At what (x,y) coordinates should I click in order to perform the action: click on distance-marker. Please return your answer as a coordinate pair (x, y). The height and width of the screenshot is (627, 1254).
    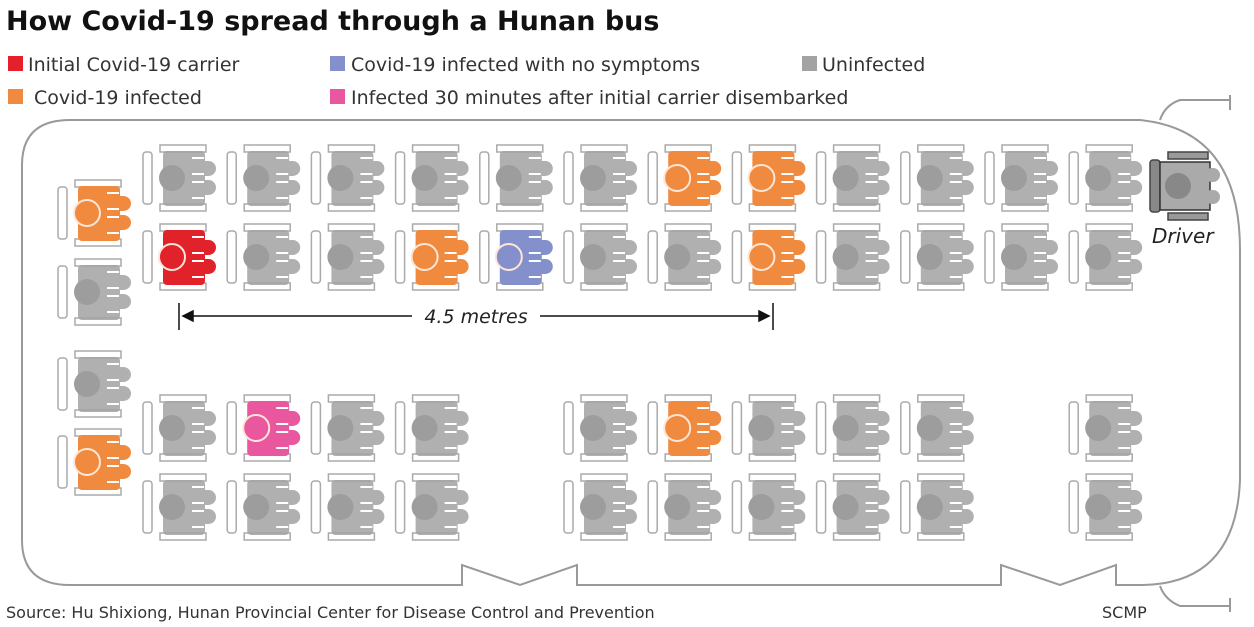
    Looking at the image, I should click on (476, 316).